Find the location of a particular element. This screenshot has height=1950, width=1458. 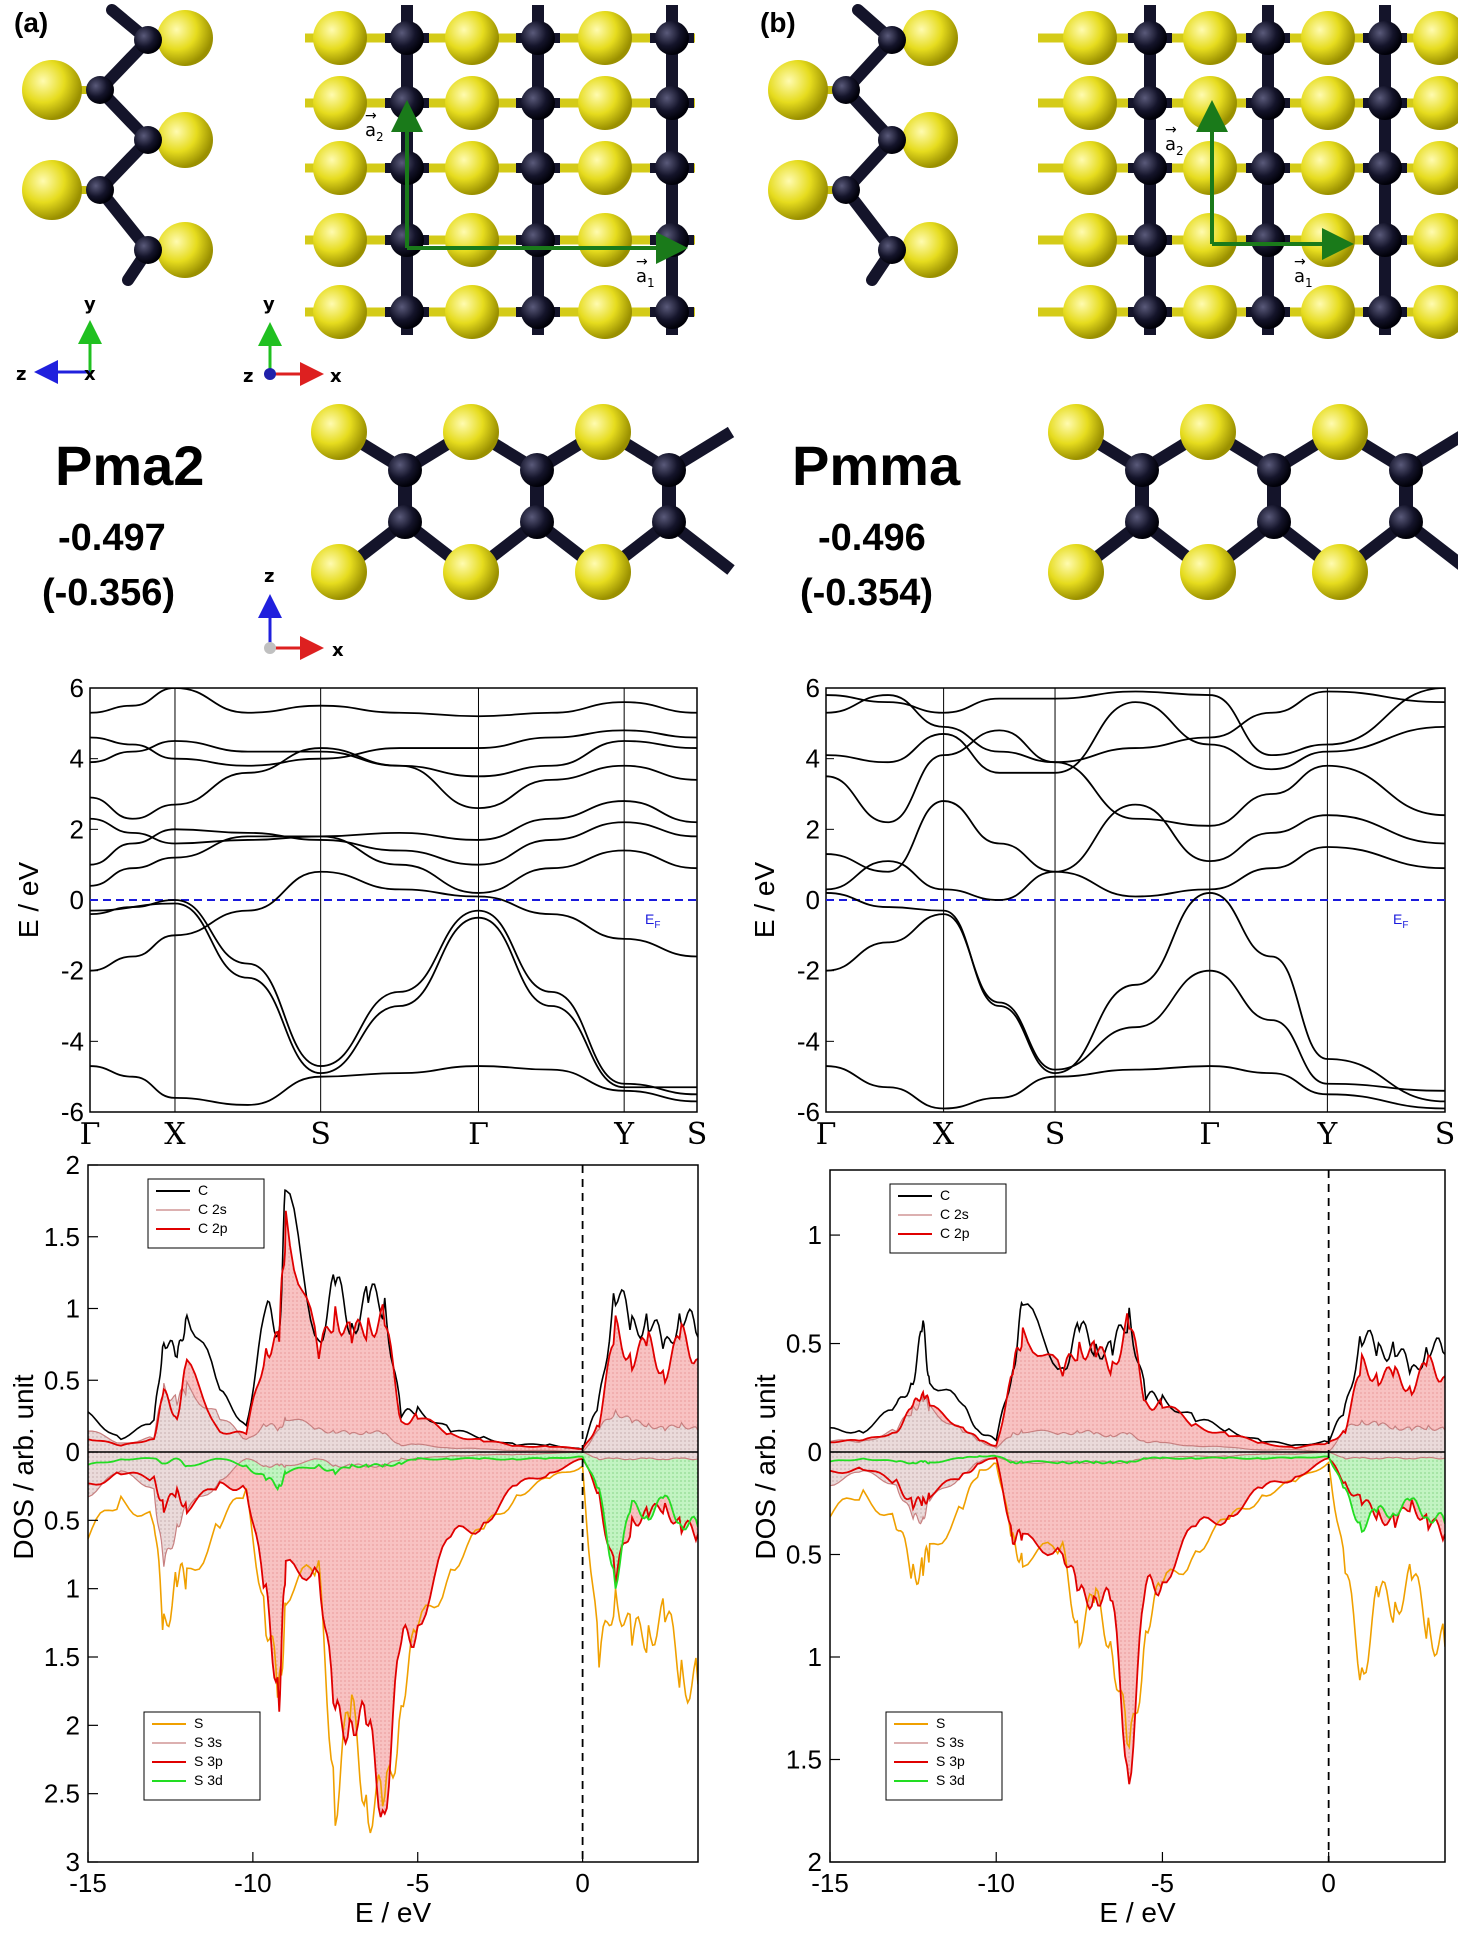

pma2-front-view is located at coordinates (523, 502).